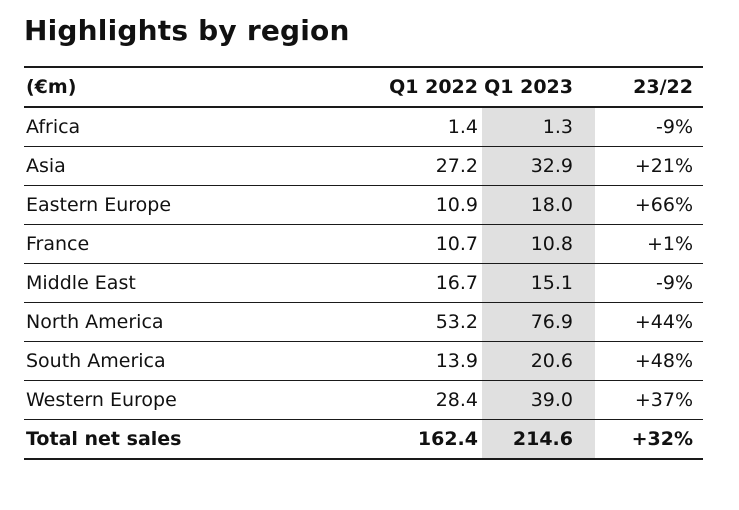  I want to click on value-q1-2022: 53.2, so click(424, 322).